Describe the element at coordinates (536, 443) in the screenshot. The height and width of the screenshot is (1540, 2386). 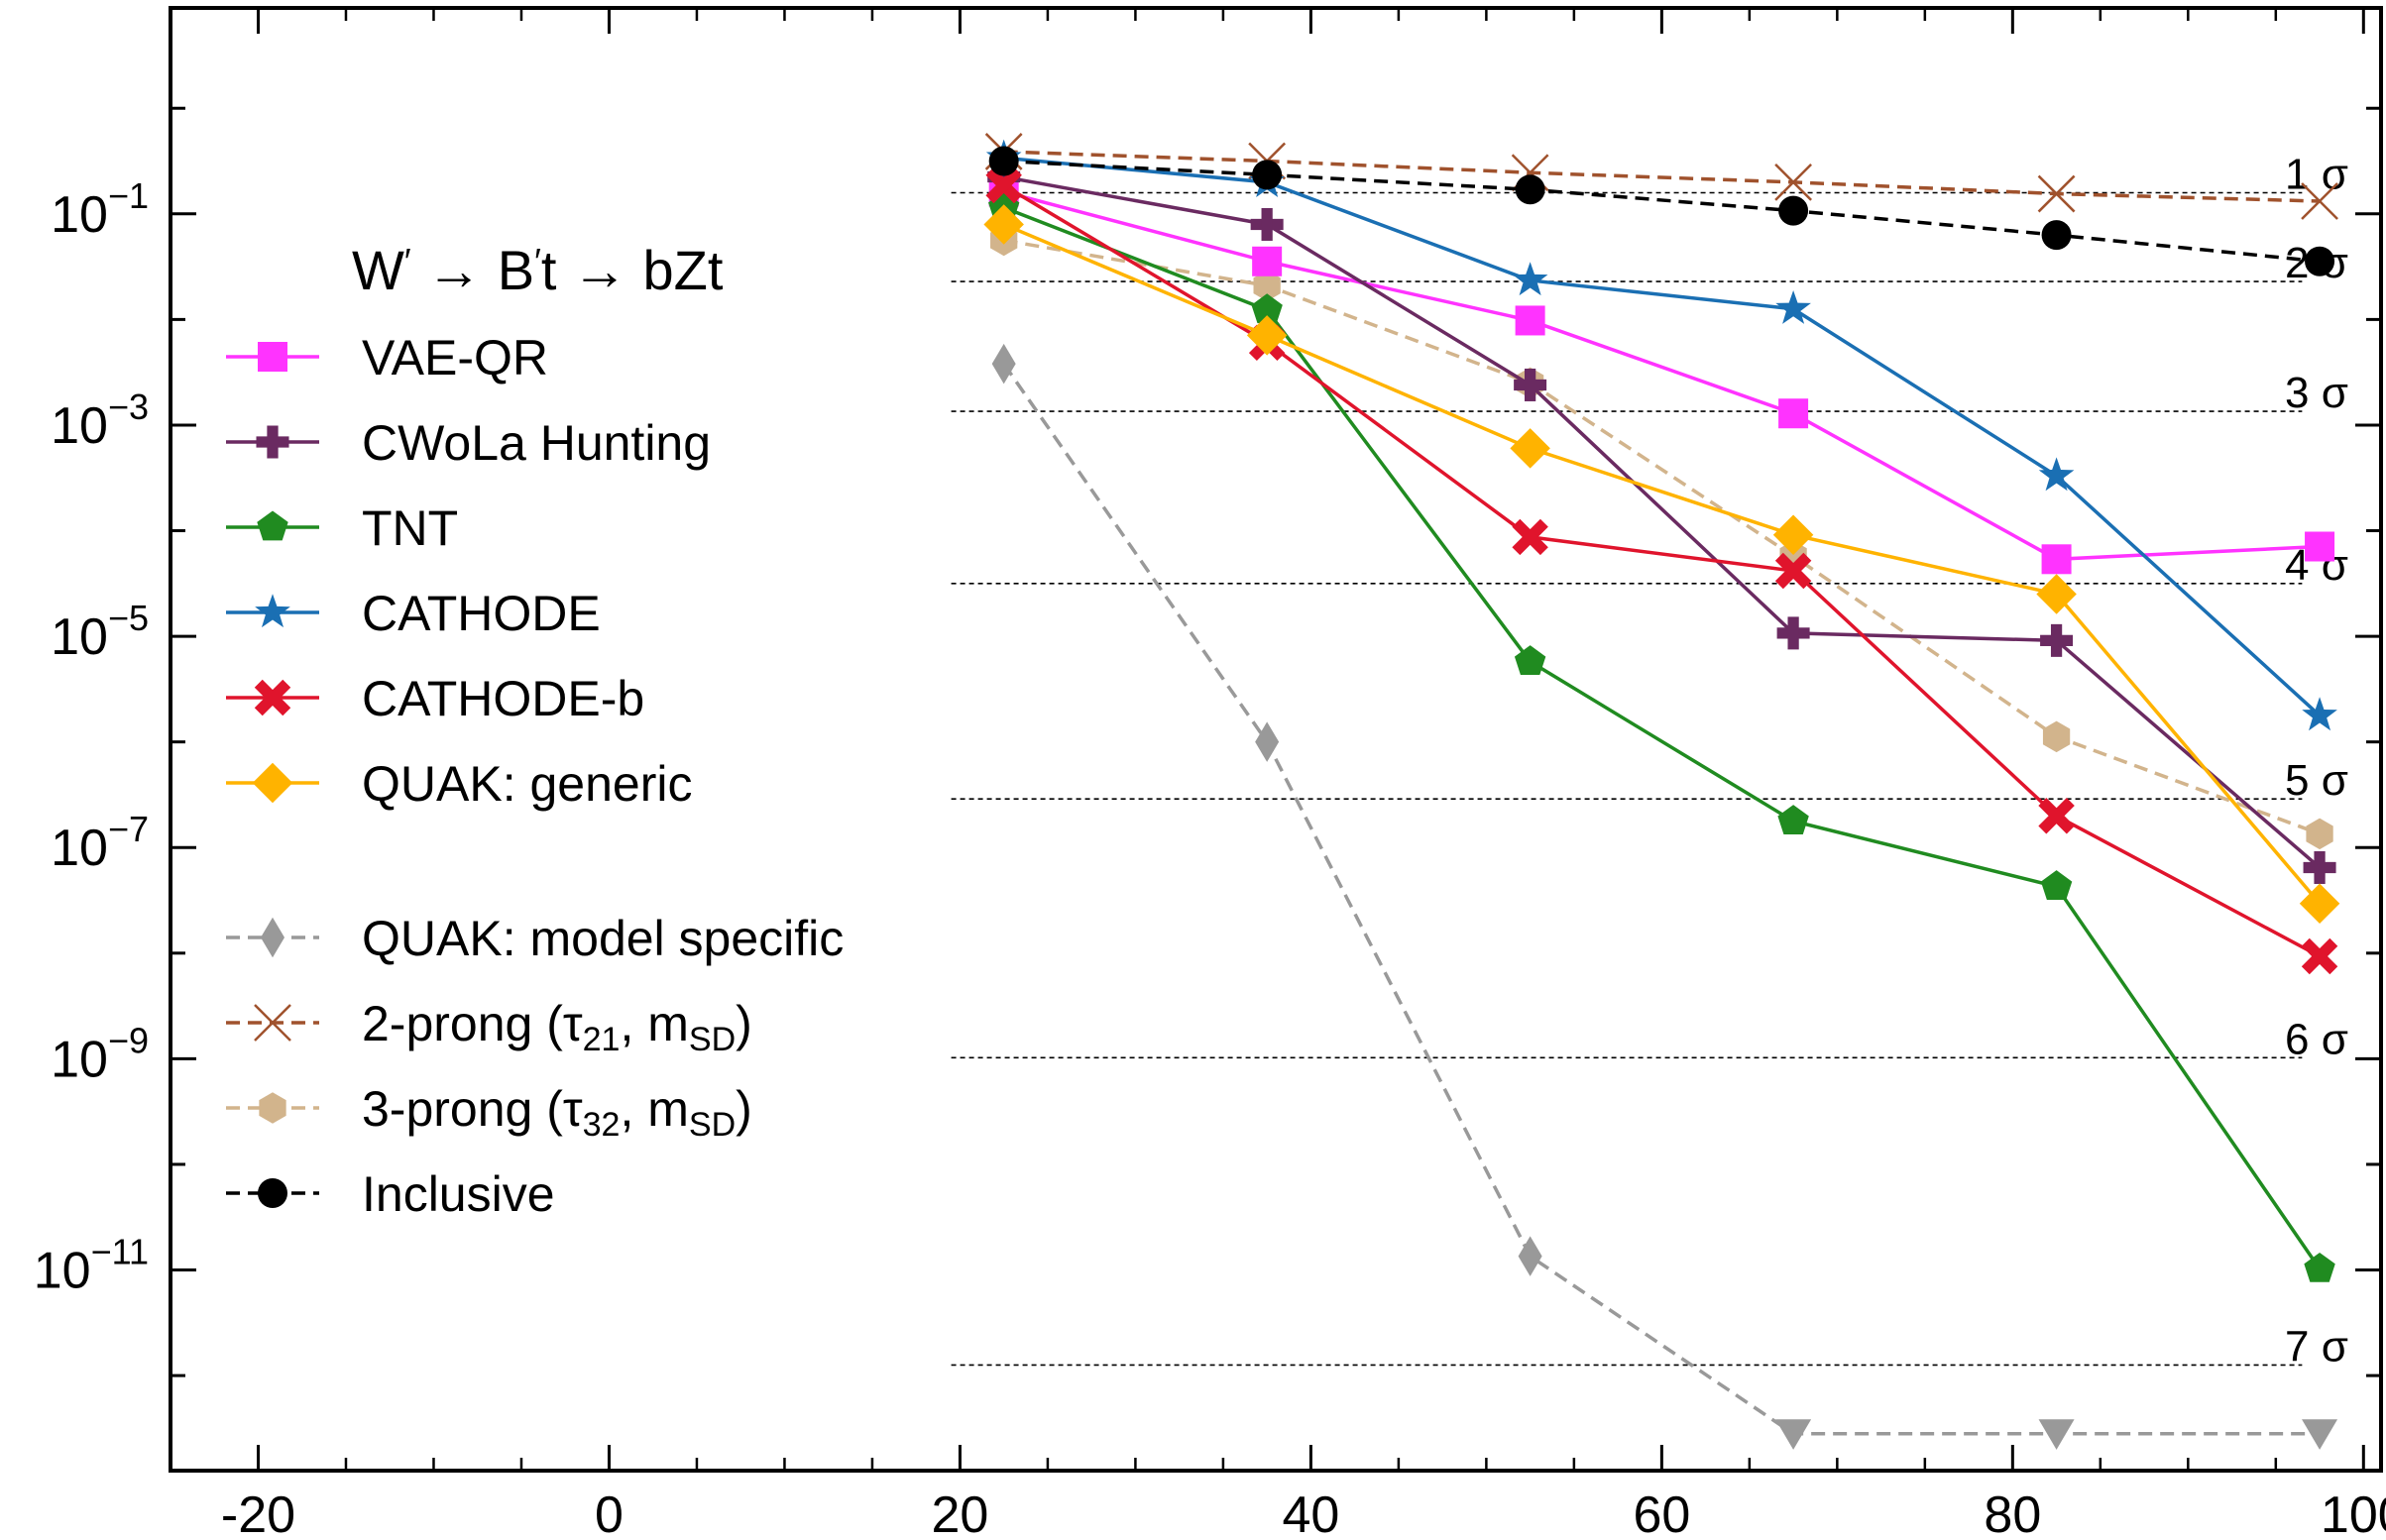
I see `legend-label: CWoLa Hunting` at that location.